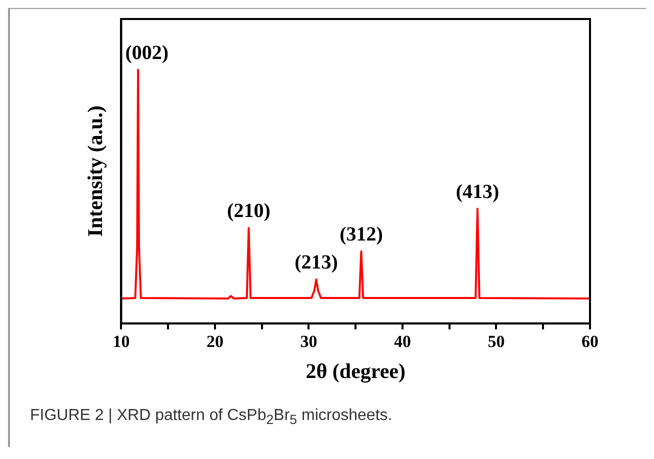 This screenshot has width=654, height=459. Describe the element at coordinates (95, 171) in the screenshot. I see `y-axis-title: Intensity (a.u.)` at that location.